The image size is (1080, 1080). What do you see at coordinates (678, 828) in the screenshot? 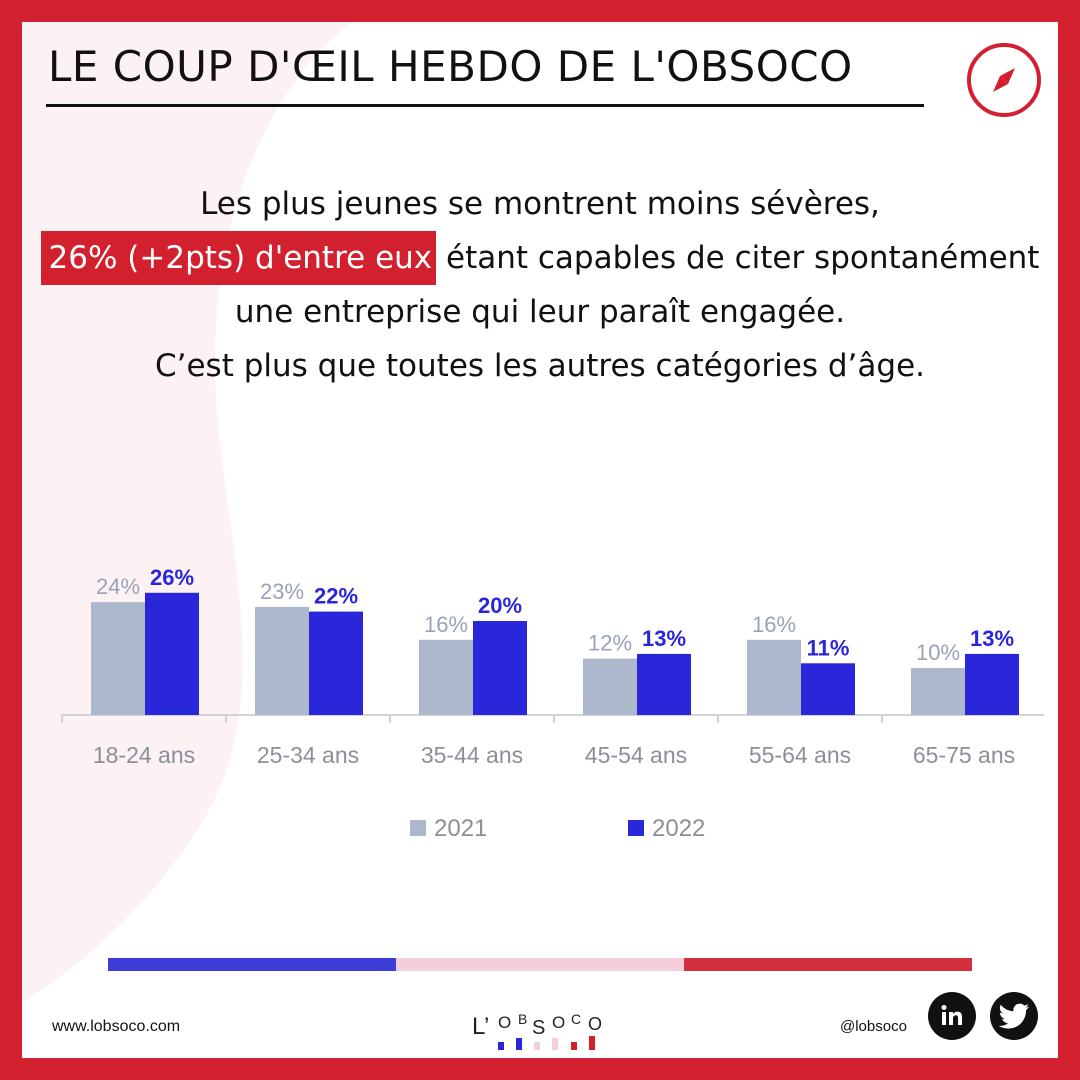
I see `legend-label-2022: 2022` at bounding box center [678, 828].